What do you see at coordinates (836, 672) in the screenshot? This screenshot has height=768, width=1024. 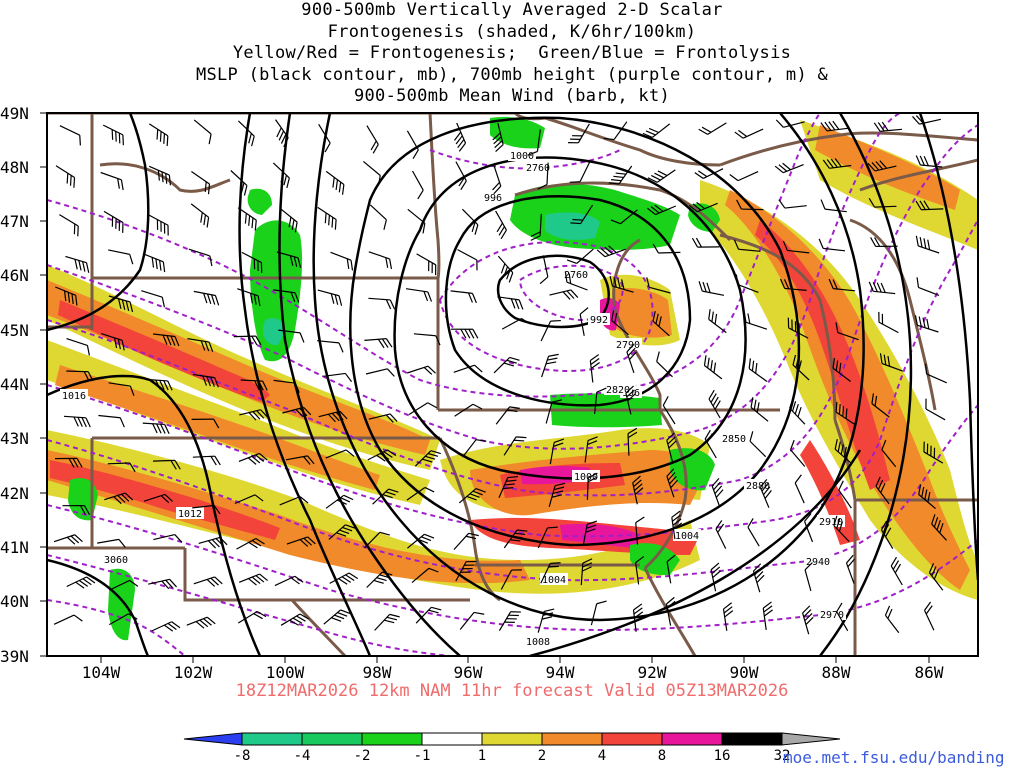 I see `svg-text: 88W` at bounding box center [836, 672].